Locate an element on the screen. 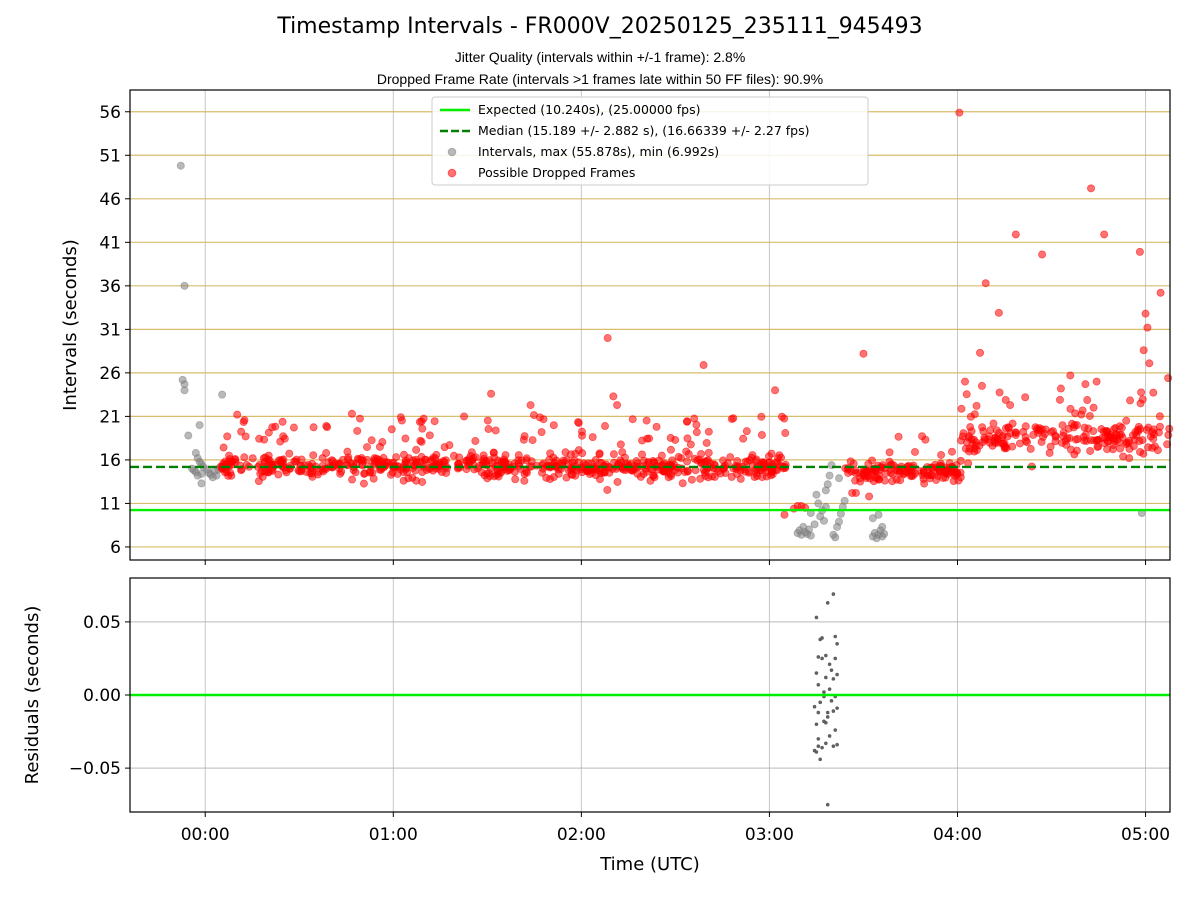 This screenshot has height=900, width=1200. y-tick-label: 46 is located at coordinates (110, 200).